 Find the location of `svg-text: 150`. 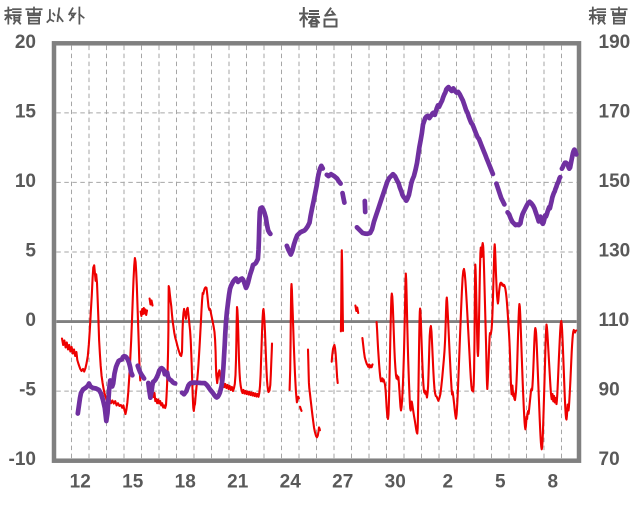

svg-text: 150 is located at coordinates (615, 181).